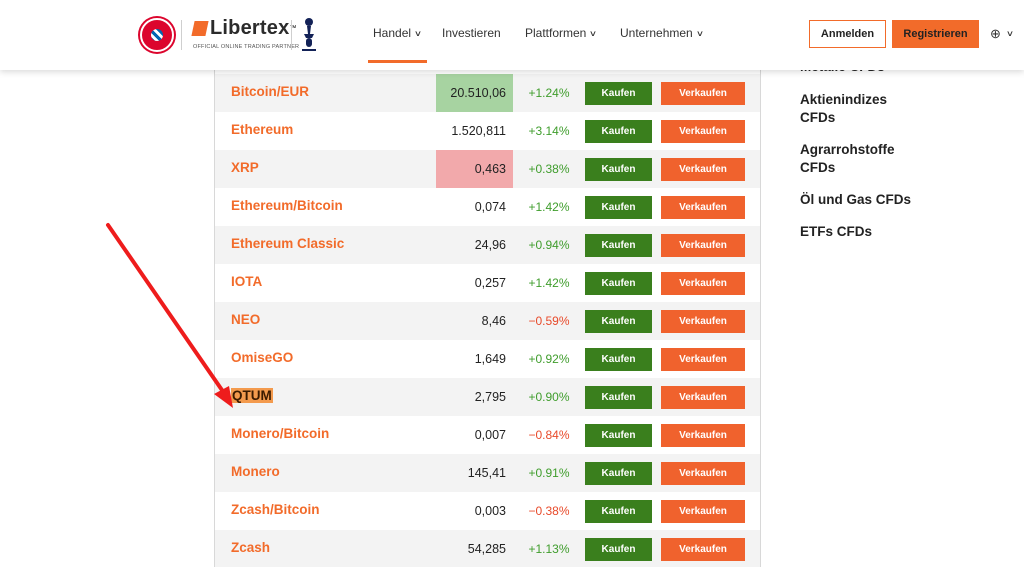 This screenshot has width=1024, height=567. I want to click on nav-label: Unternehmen, so click(656, 33).